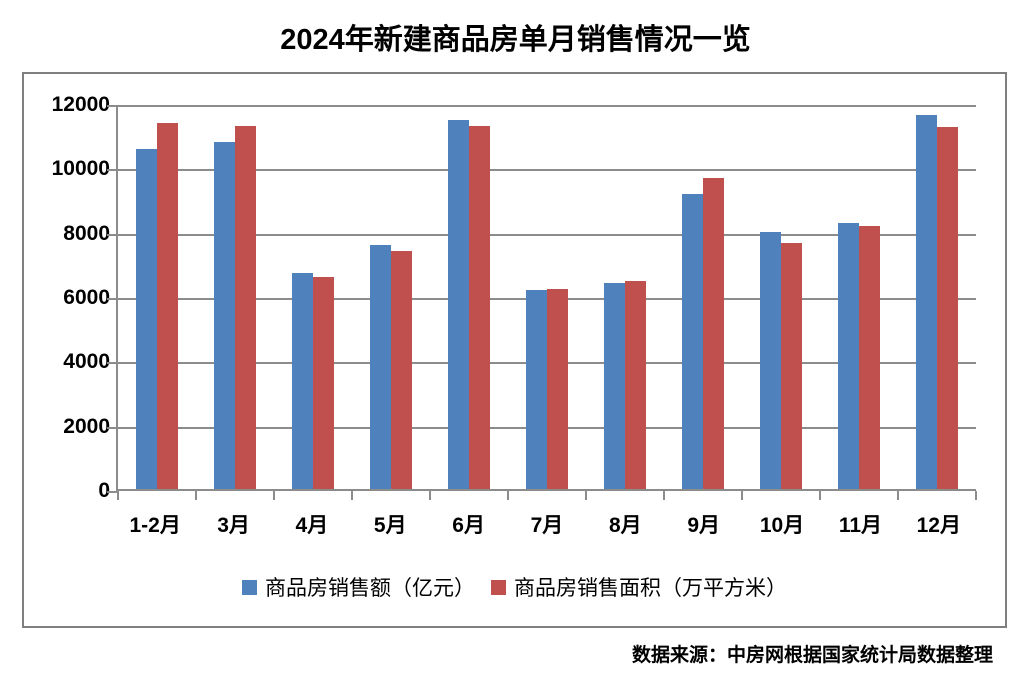 This screenshot has width=1031, height=679. I want to click on bar-group-5月, so click(391, 297).